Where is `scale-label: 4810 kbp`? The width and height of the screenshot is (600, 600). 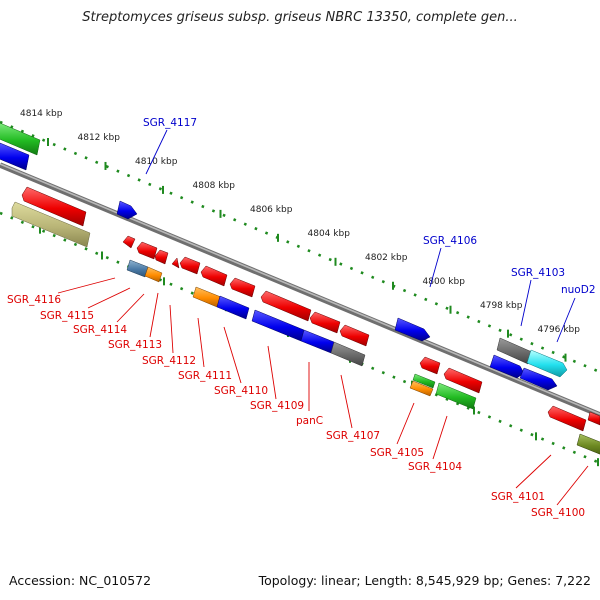
scale-label: 4810 kbp is located at coordinates (156, 162).